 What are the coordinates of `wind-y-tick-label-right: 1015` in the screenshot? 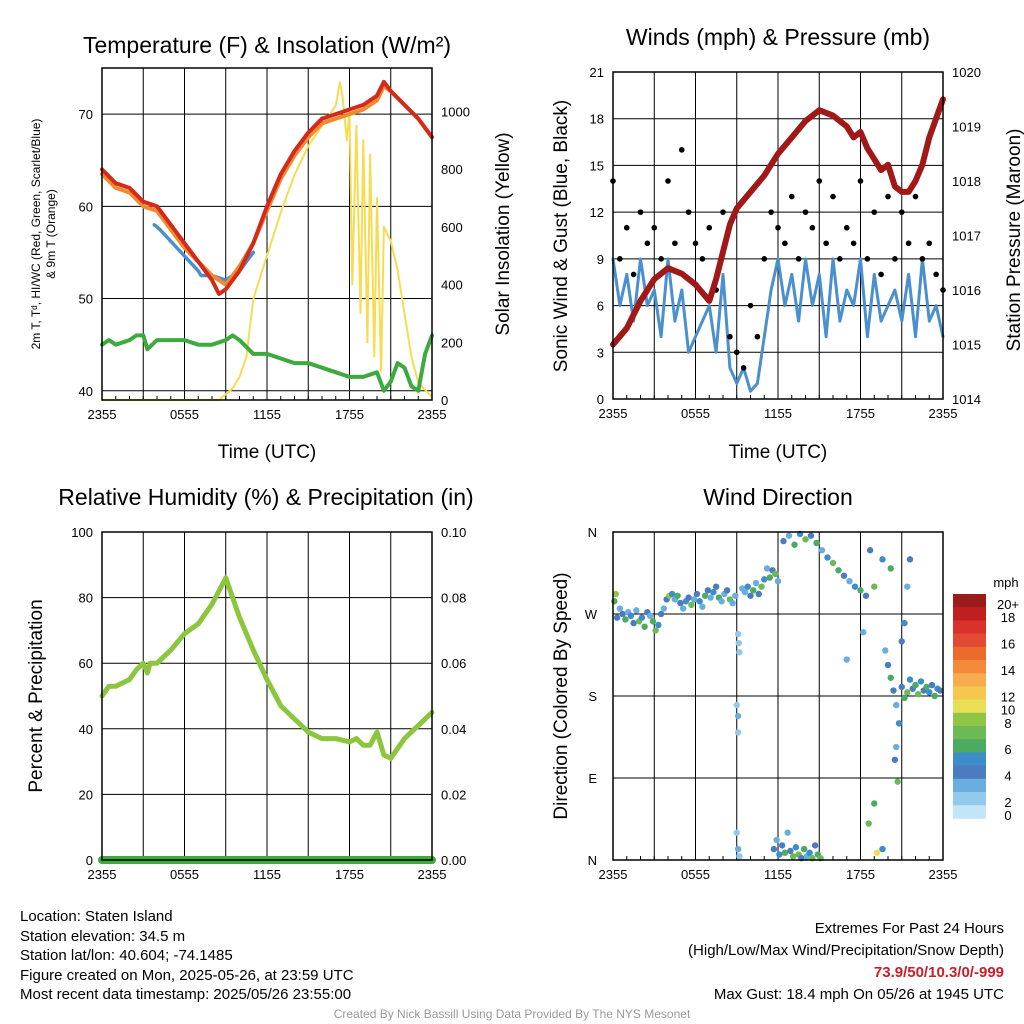 It's located at (966, 345).